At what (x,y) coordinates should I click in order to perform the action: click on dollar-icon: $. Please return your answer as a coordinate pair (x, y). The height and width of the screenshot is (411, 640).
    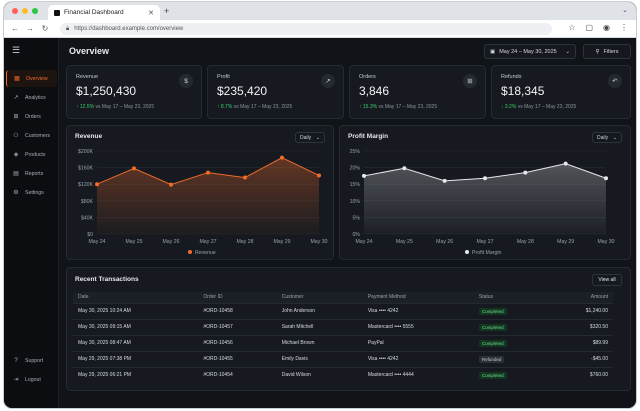
    Looking at the image, I should click on (186, 81).